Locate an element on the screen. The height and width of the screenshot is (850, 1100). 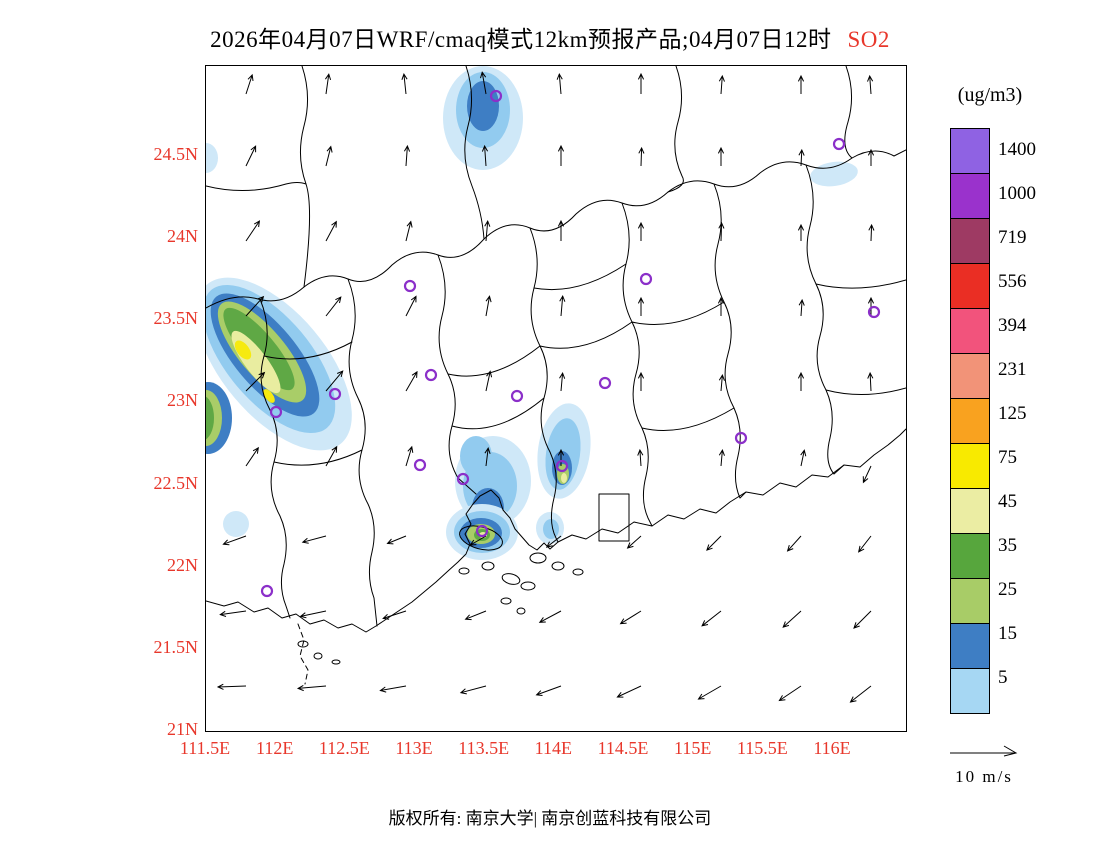
colorbar is located at coordinates (970, 421).